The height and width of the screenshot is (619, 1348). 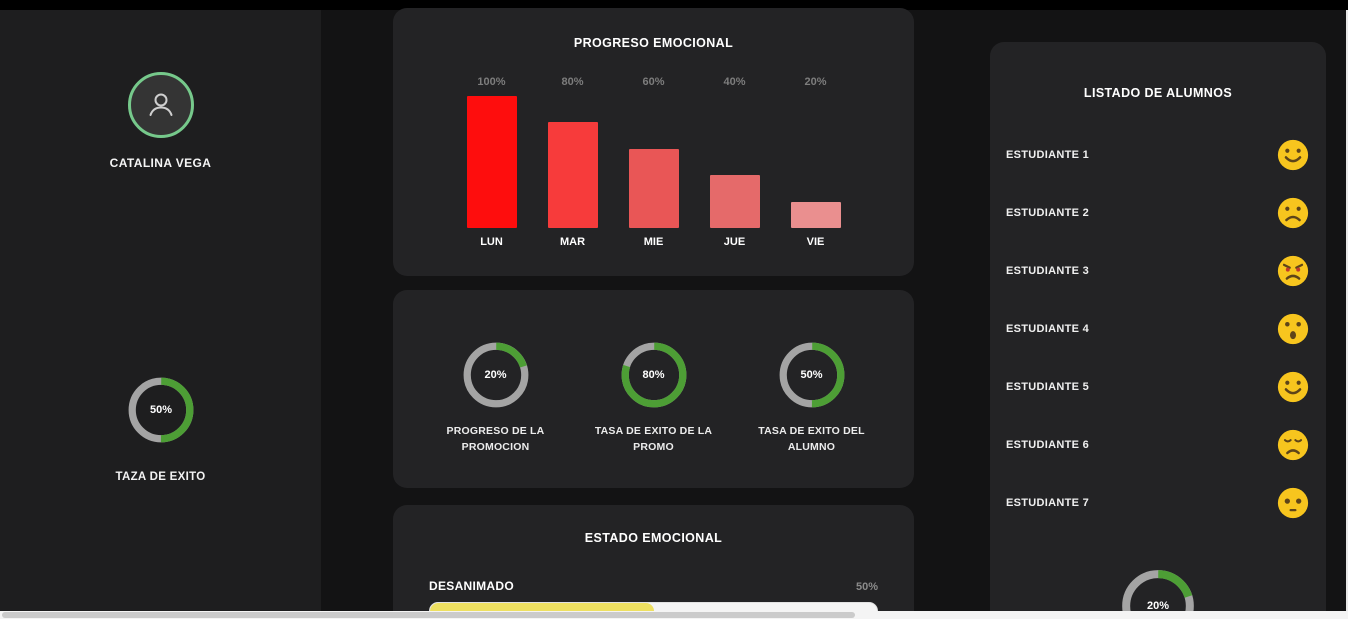 I want to click on emotion-head: DESANIMADO 50%, so click(x=653, y=586).